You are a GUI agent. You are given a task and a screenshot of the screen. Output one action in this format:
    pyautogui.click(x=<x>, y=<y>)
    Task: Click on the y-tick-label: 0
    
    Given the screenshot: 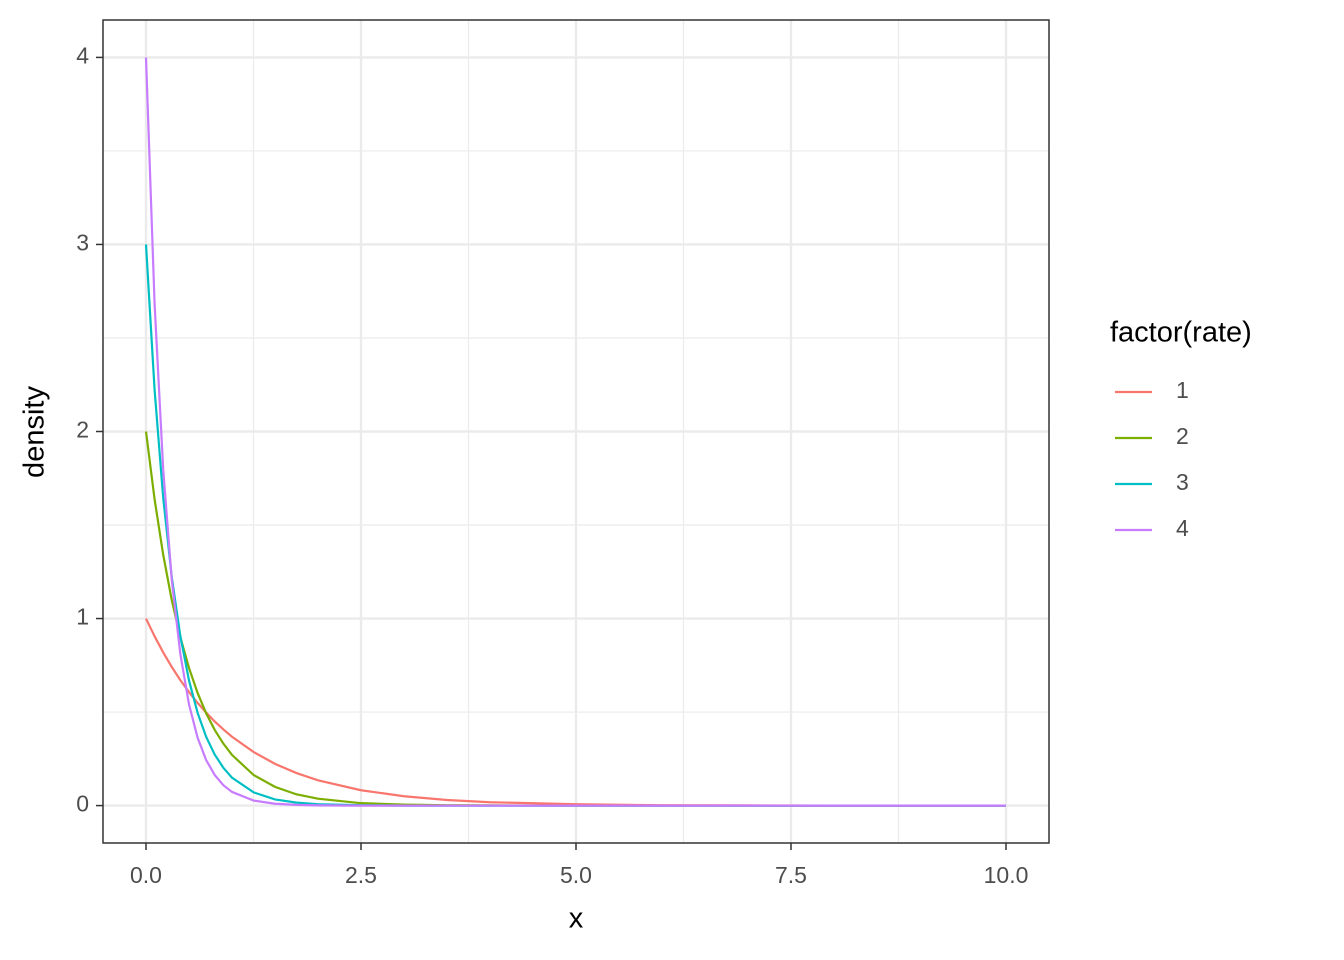 What is the action you would take?
    pyautogui.click(x=82, y=804)
    